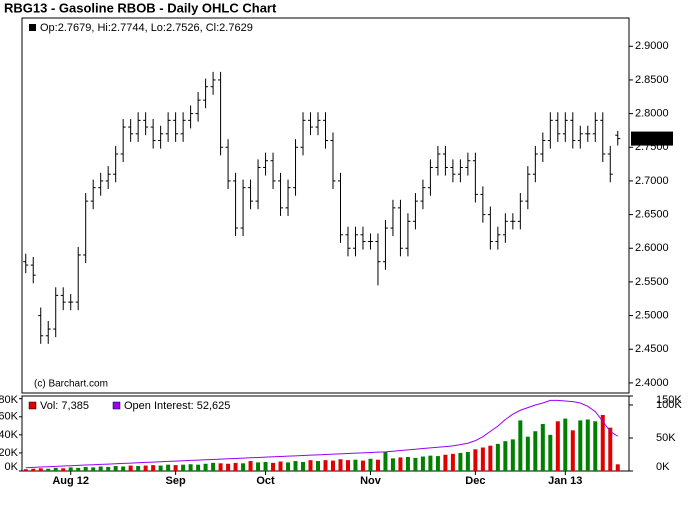  I want to click on x-tick-label: Sep, so click(176, 481).